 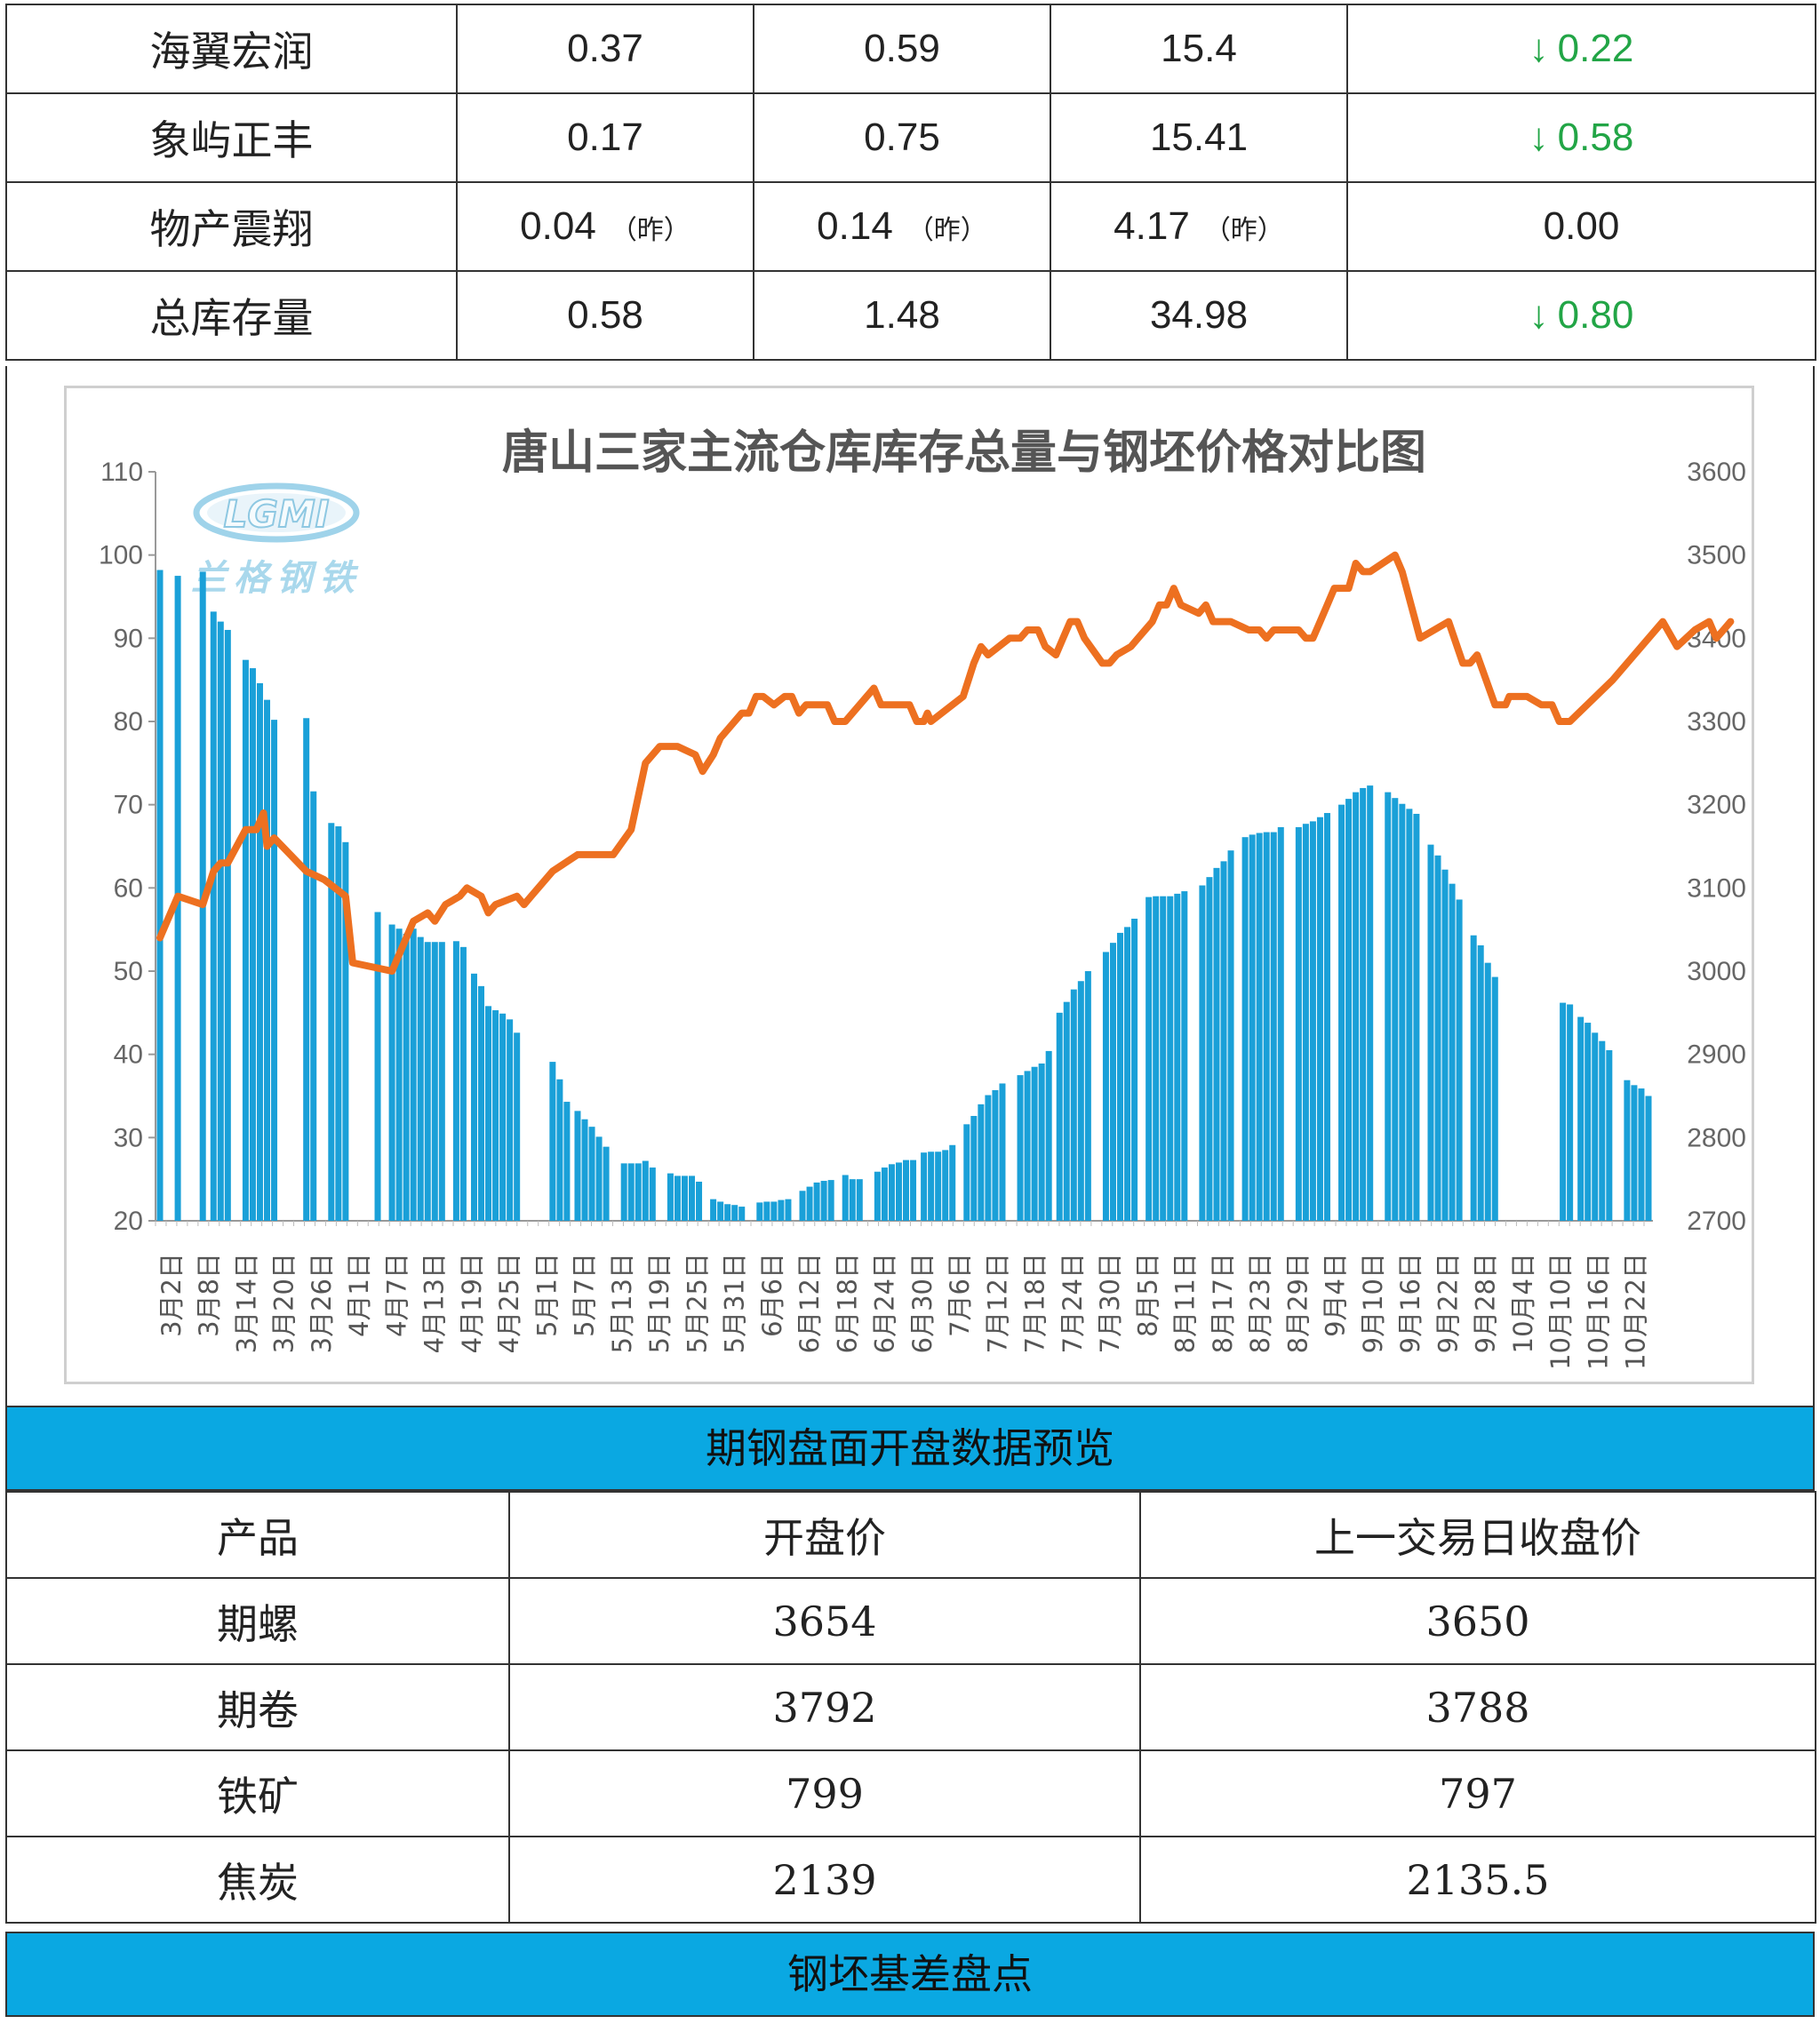 What do you see at coordinates (1373, 1303) in the screenshot?
I see `x-tick-label: 9月10日` at bounding box center [1373, 1303].